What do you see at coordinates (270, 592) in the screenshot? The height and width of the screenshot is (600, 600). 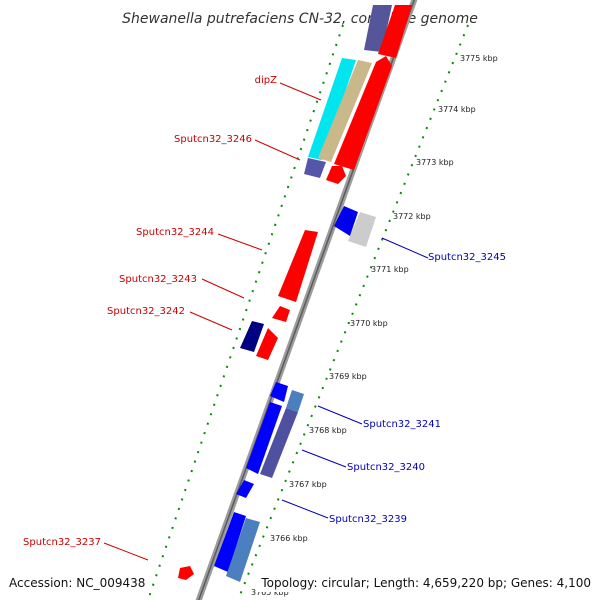 I see `tick-label: 3765 kbp` at bounding box center [270, 592].